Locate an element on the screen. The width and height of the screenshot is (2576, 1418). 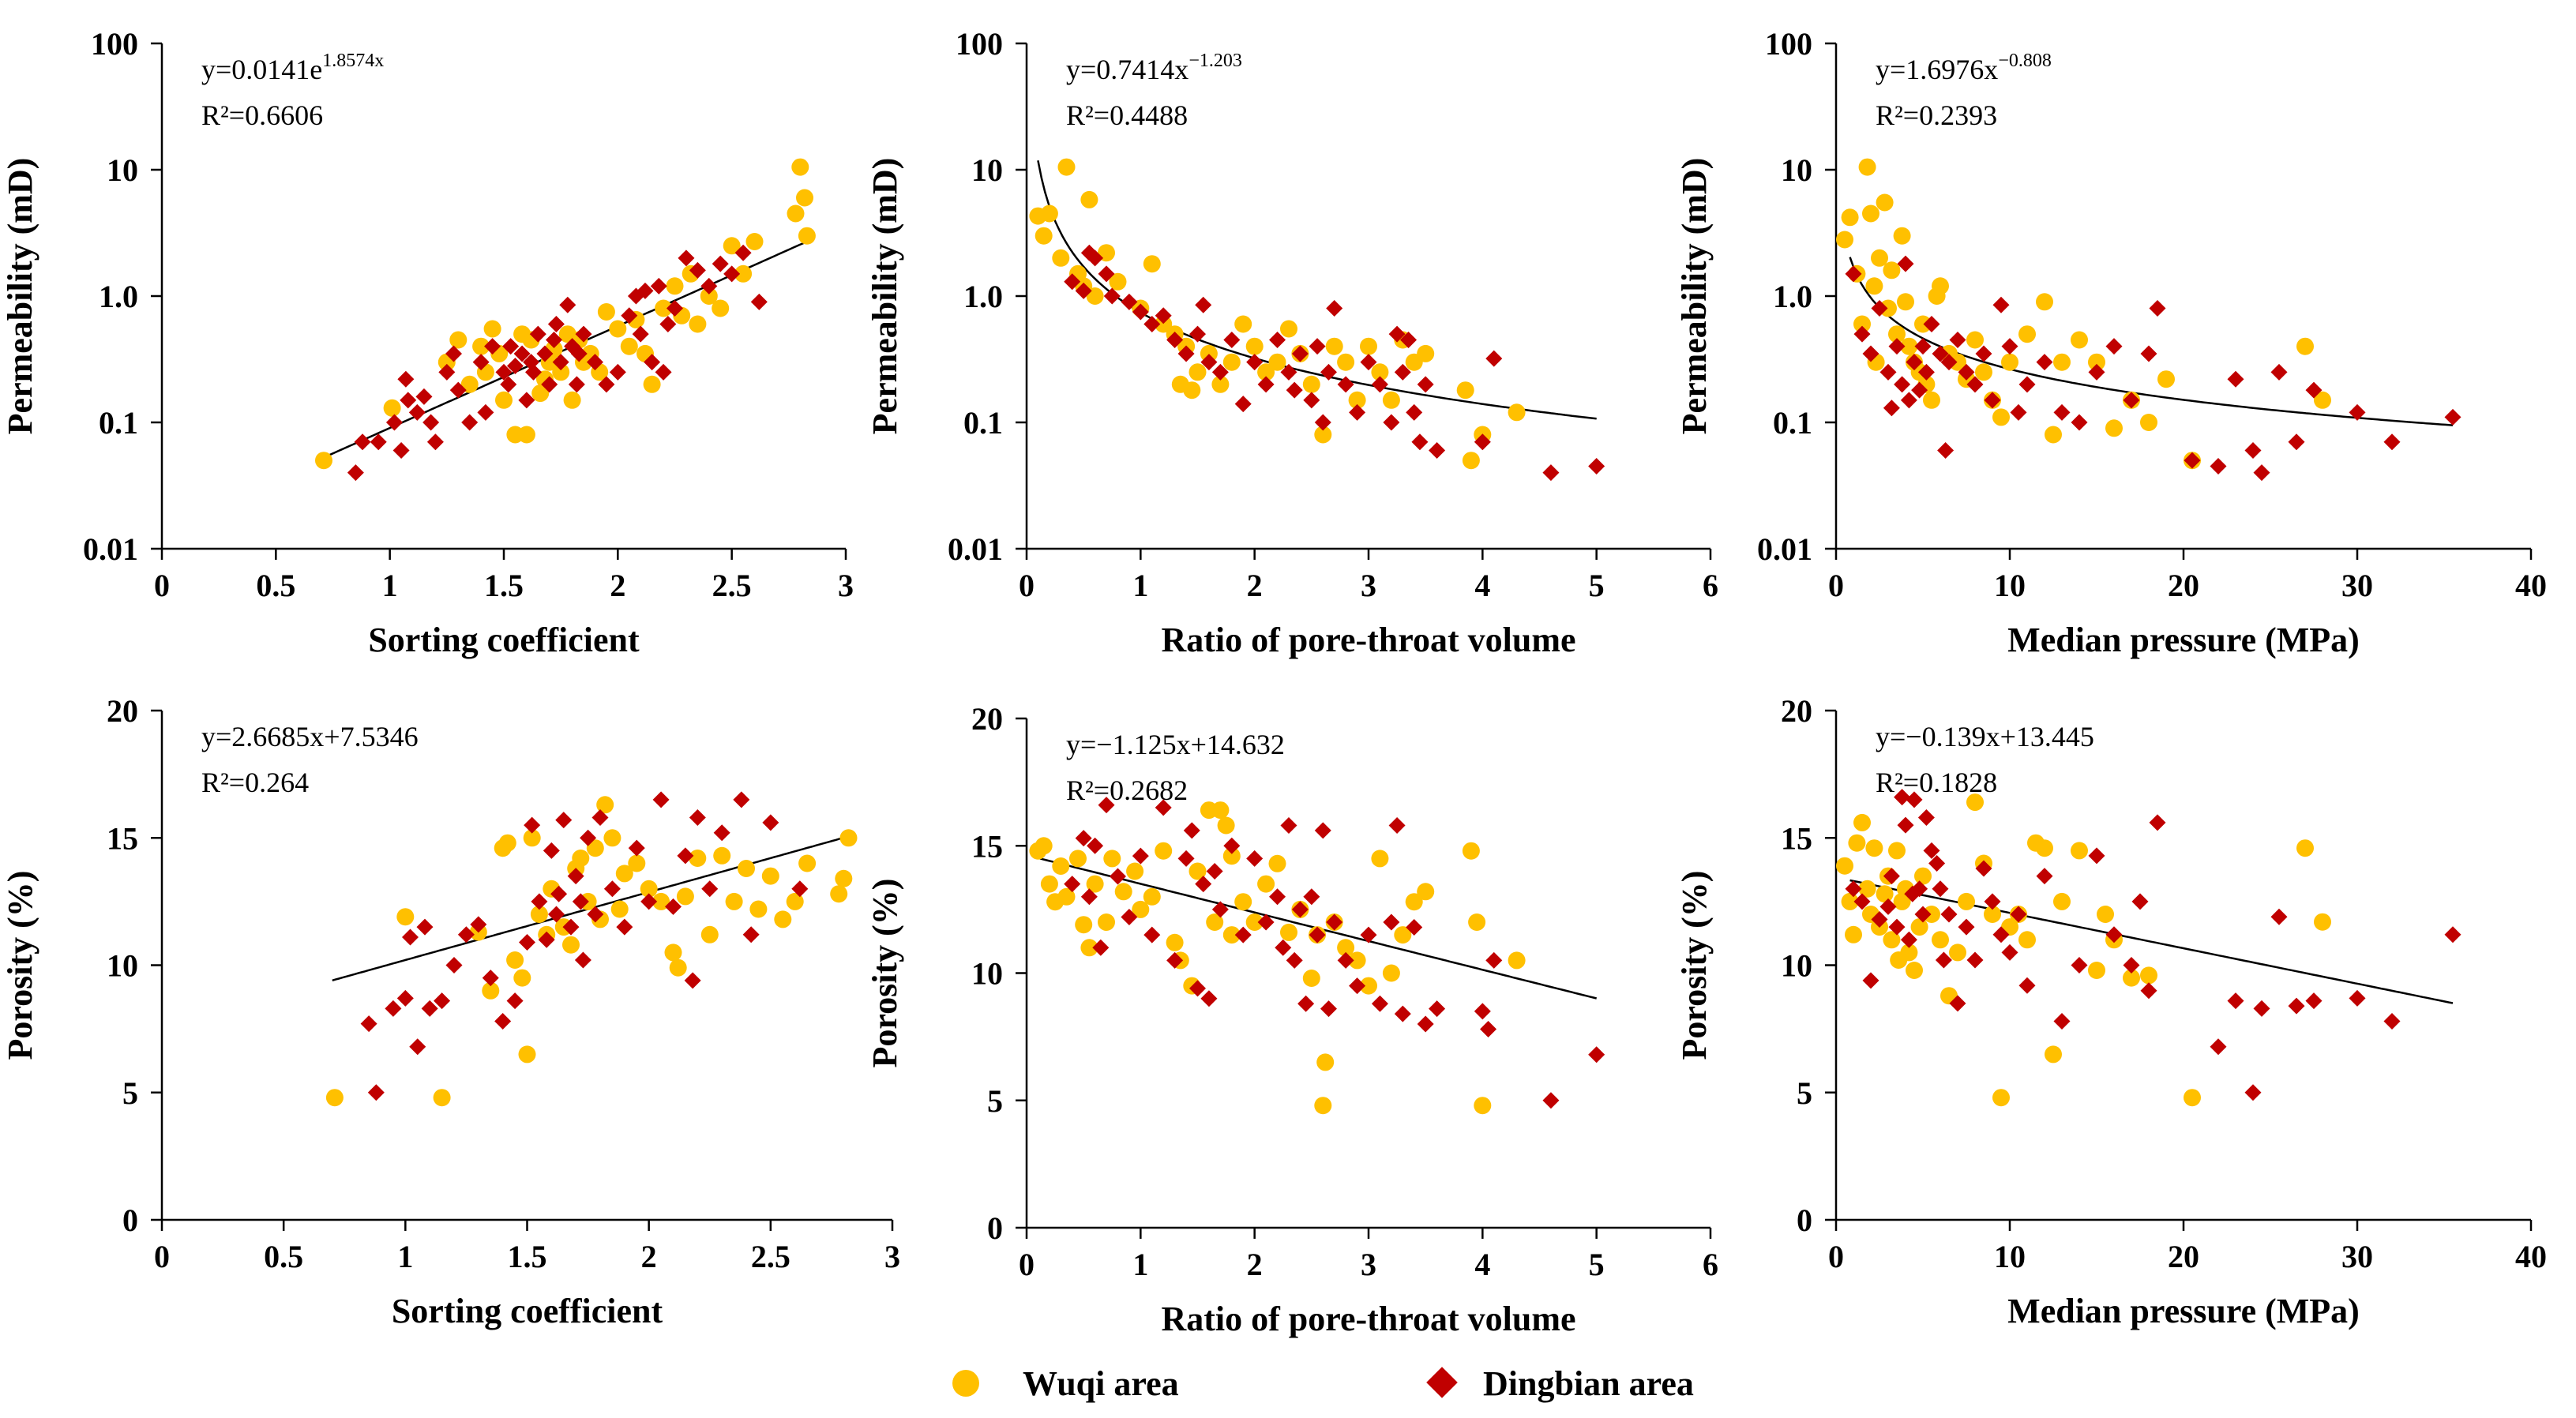
x-tick-label: 0 is located at coordinates (1027, 1264).